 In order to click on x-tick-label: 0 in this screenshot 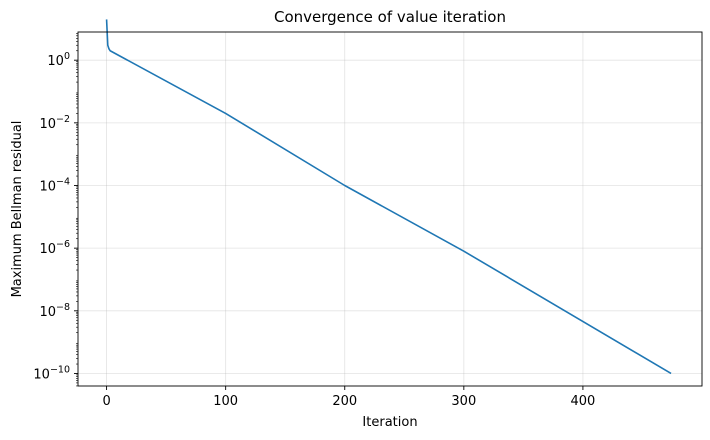, I will do `click(106, 401)`.